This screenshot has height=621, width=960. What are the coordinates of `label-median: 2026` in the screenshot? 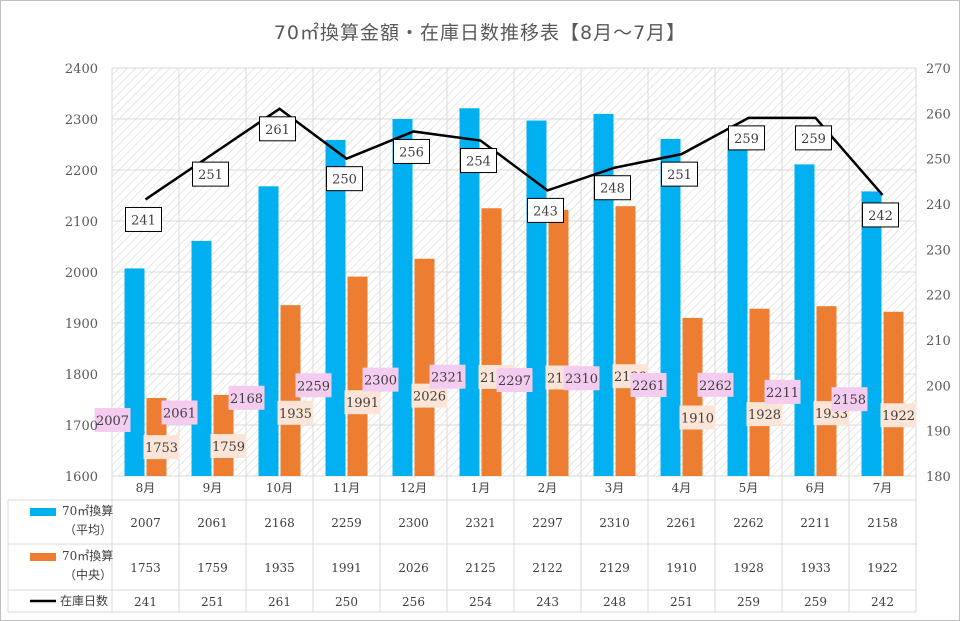 It's located at (429, 397).